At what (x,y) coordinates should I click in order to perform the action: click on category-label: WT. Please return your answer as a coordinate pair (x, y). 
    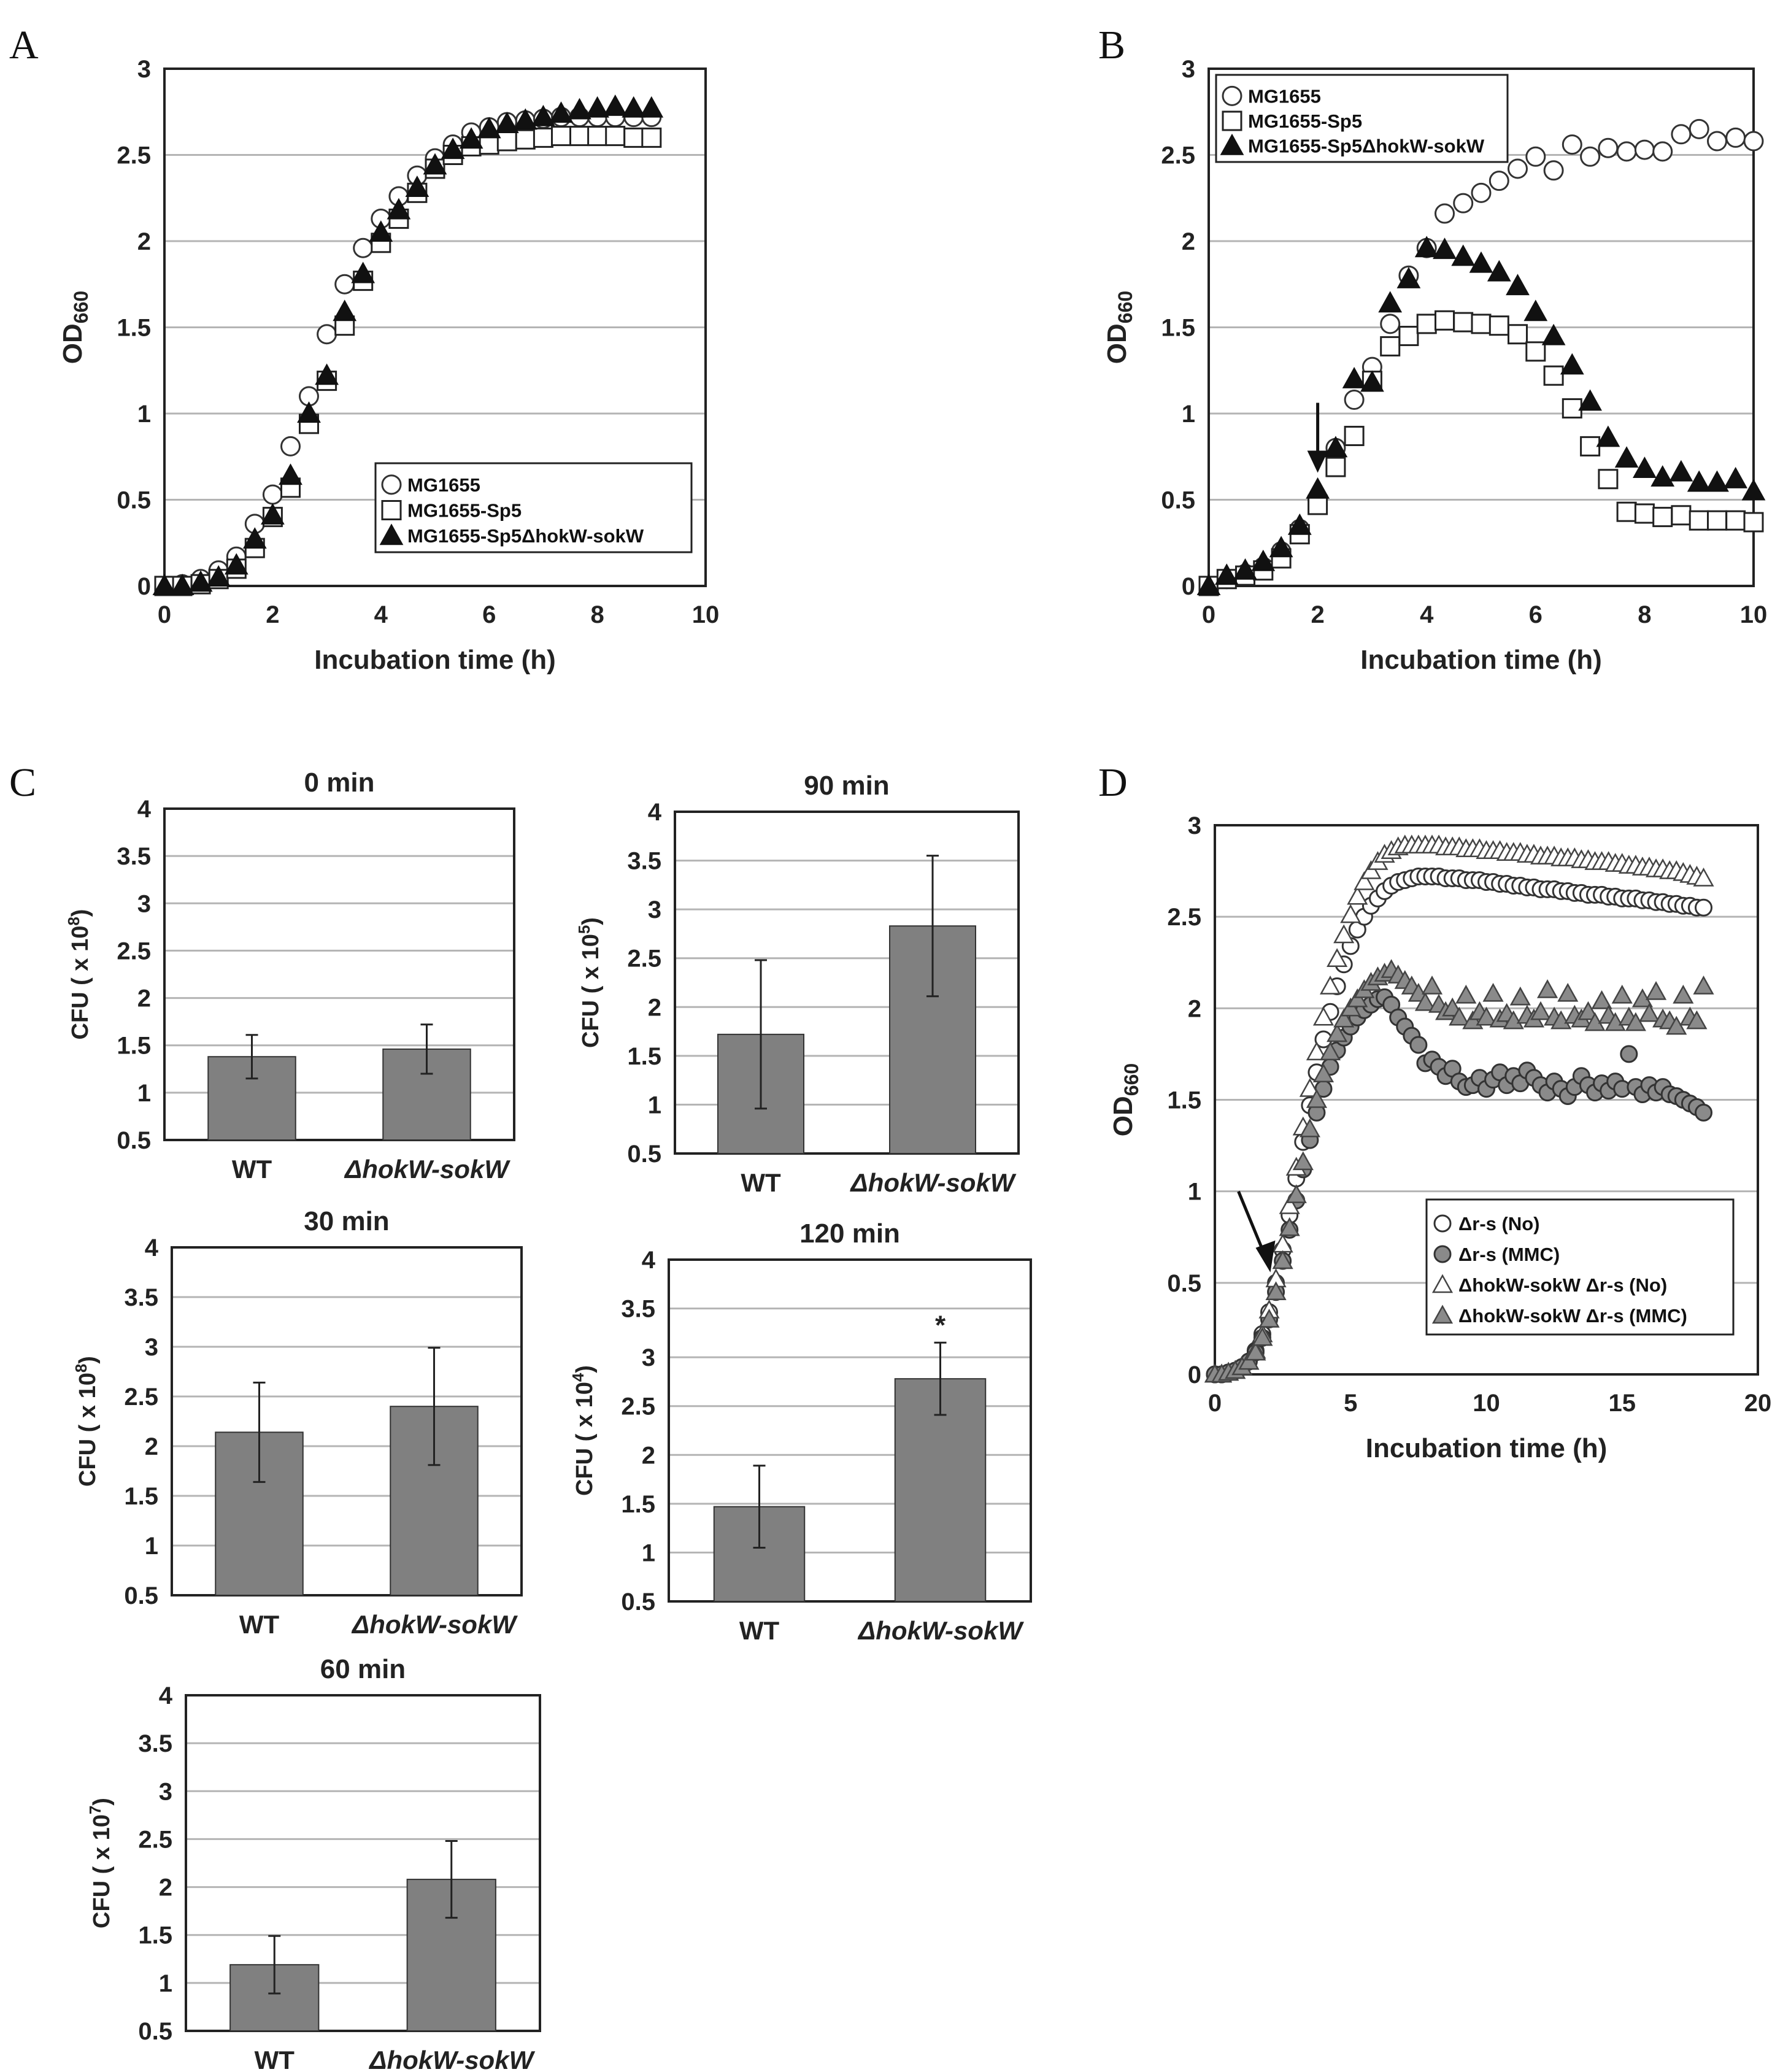
    Looking at the image, I should click on (761, 1182).